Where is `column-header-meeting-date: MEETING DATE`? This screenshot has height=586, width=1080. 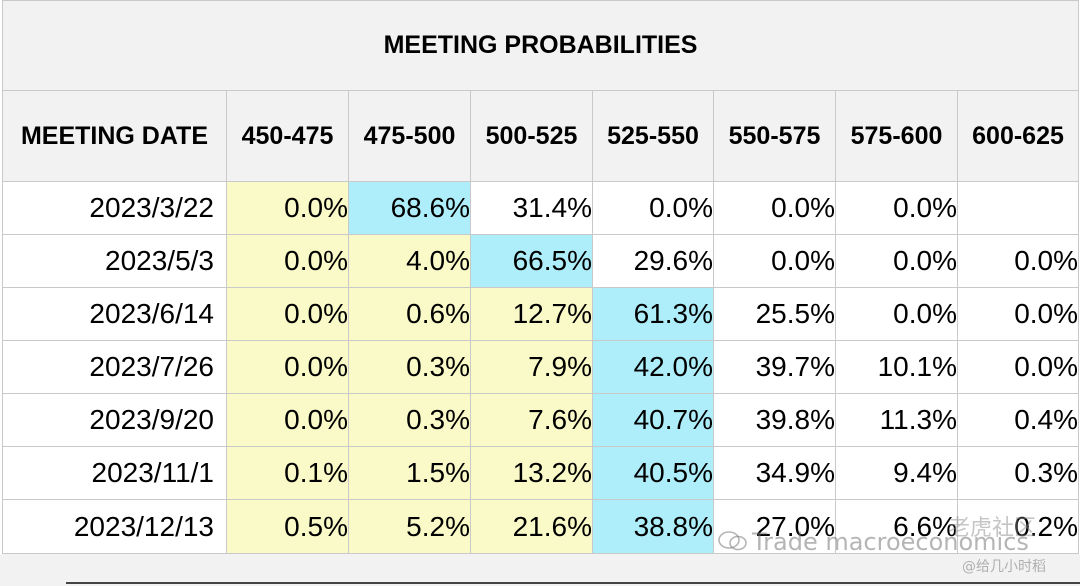
column-header-meeting-date: MEETING DATE is located at coordinates (114, 136).